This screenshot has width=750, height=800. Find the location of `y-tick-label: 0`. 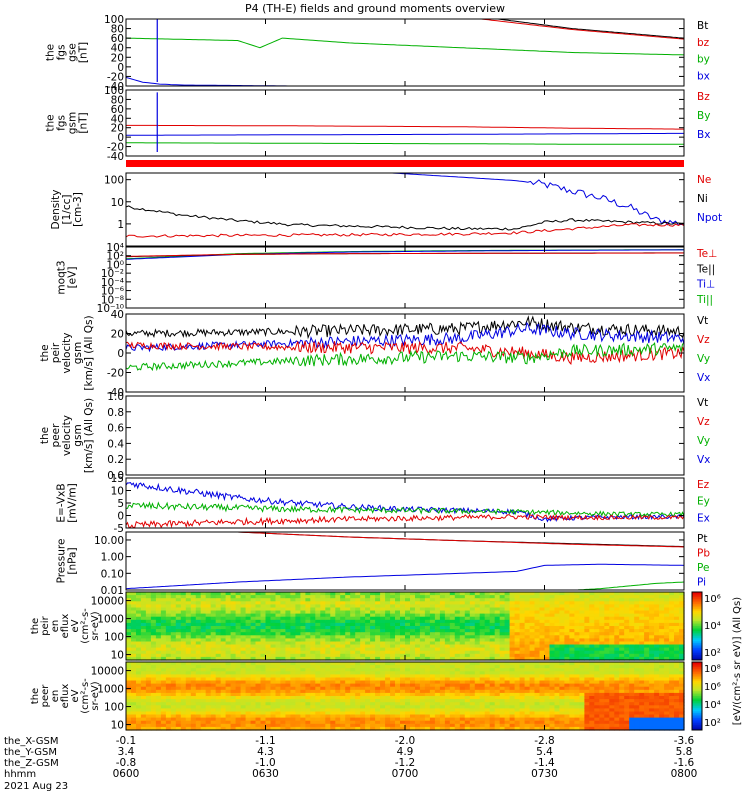

y-tick-label: 0 is located at coordinates (120, 138).